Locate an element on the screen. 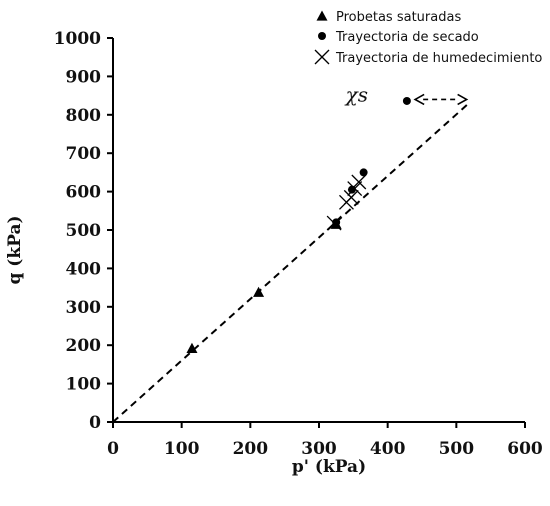 The width and height of the screenshot is (550, 506). annotation-label: χs is located at coordinates (356, 94).